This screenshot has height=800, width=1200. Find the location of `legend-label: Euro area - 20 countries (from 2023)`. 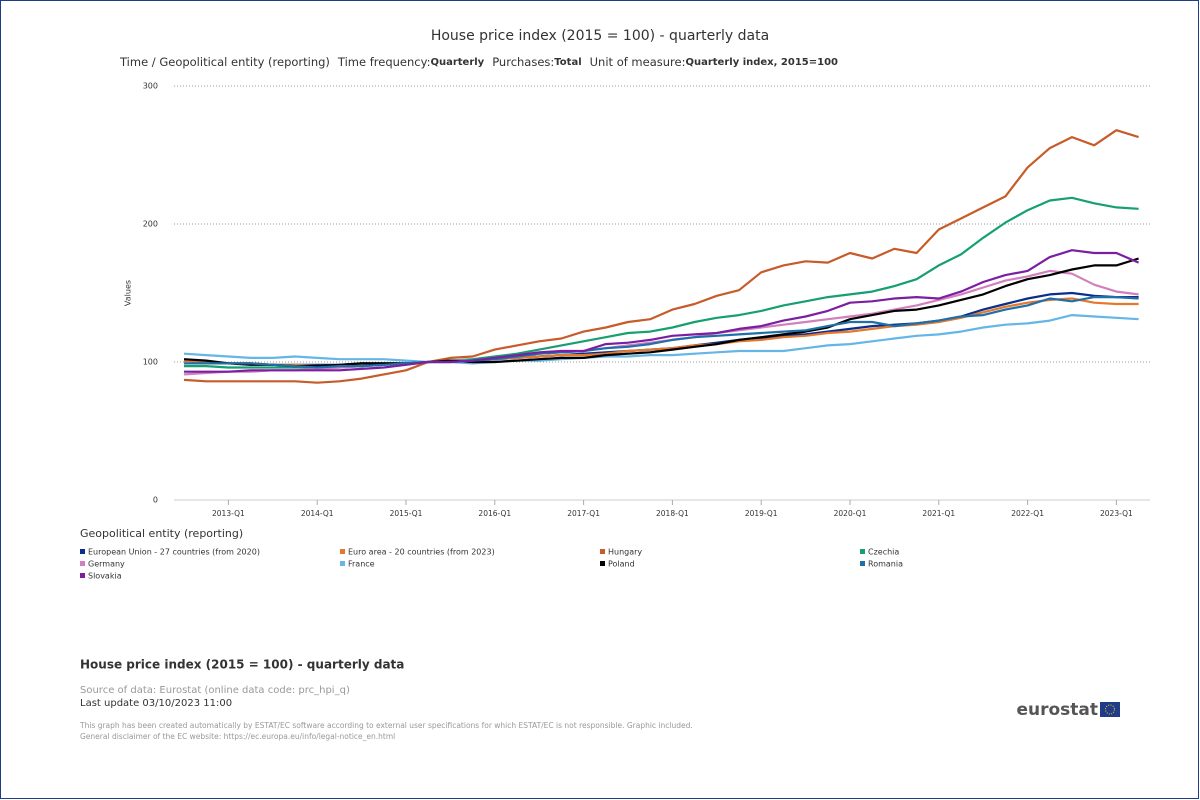

legend-label: Euro area - 20 countries (from 2023) is located at coordinates (421, 552).